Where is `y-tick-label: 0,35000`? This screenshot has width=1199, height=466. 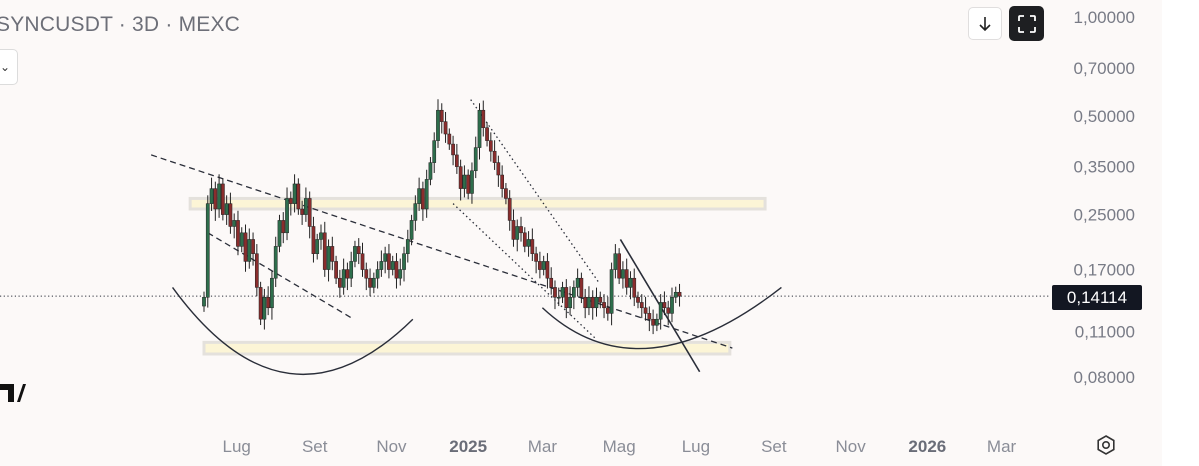 y-tick-label: 0,35000 is located at coordinates (1104, 167).